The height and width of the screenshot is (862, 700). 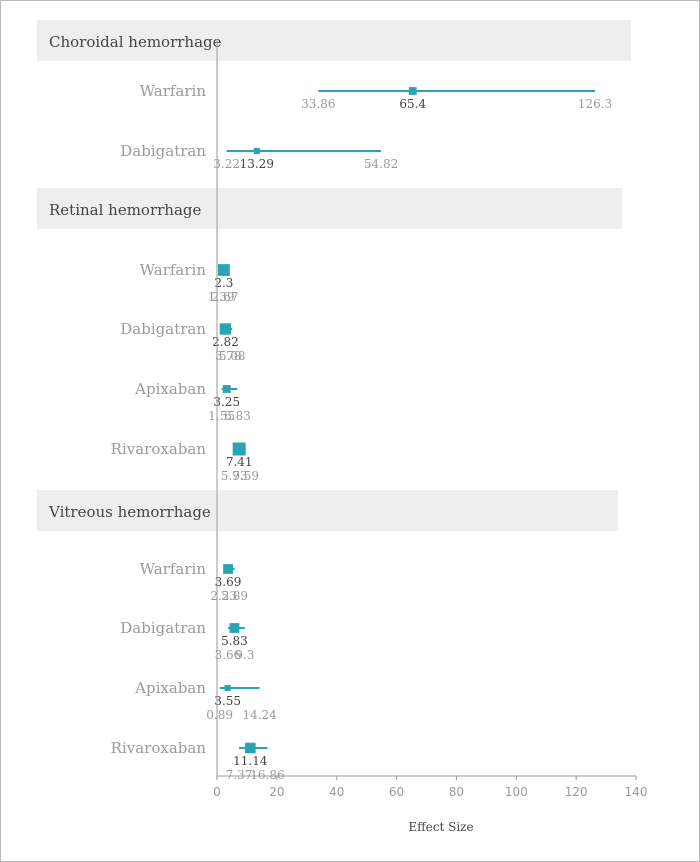 What do you see at coordinates (228, 356) in the screenshot?
I see `lower-bound-label: 3.78` at bounding box center [228, 356].